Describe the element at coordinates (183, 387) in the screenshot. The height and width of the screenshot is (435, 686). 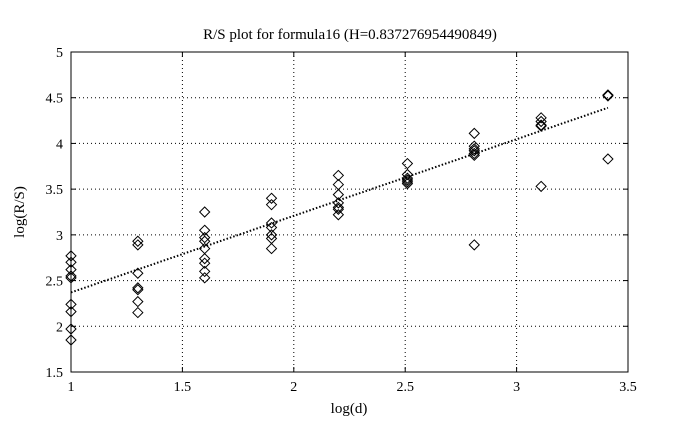
I see `x-tick-label: 1.5` at that location.